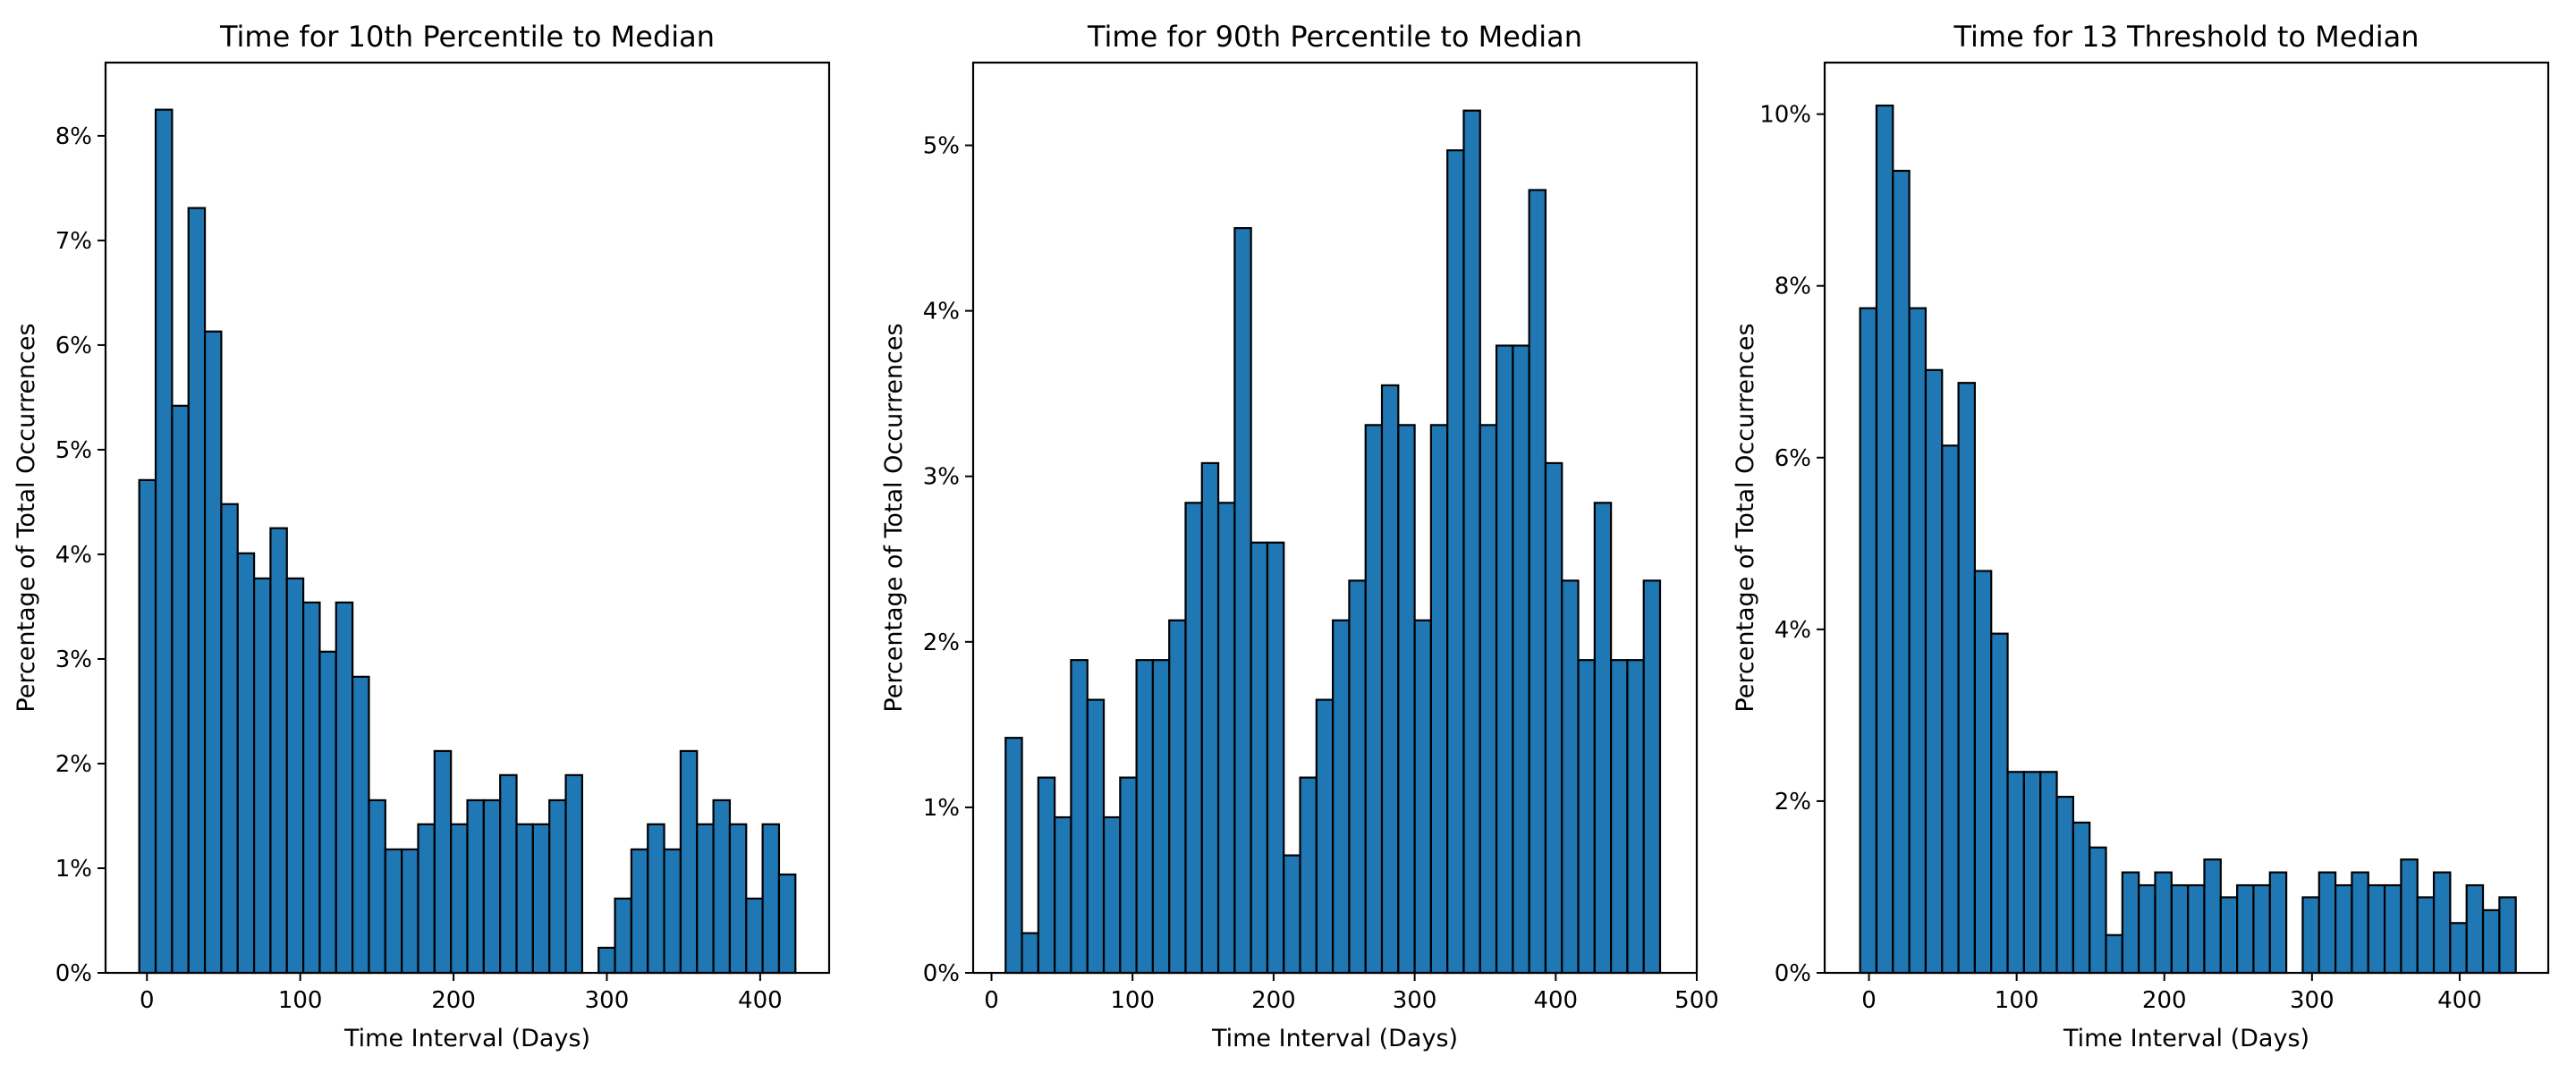  Describe the element at coordinates (941, 478) in the screenshot. I see `y-tick-label: 3%` at that location.